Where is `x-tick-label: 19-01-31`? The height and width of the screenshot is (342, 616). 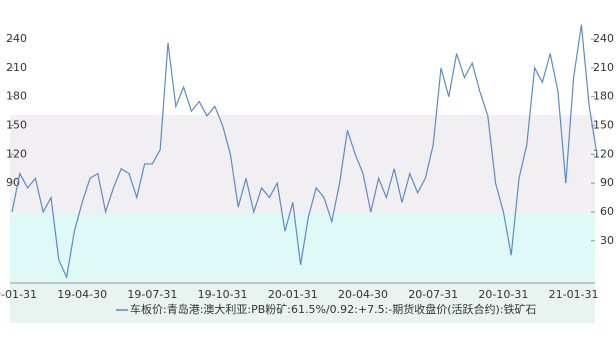
x-tick-label: 19-01-31 is located at coordinates (18, 294).